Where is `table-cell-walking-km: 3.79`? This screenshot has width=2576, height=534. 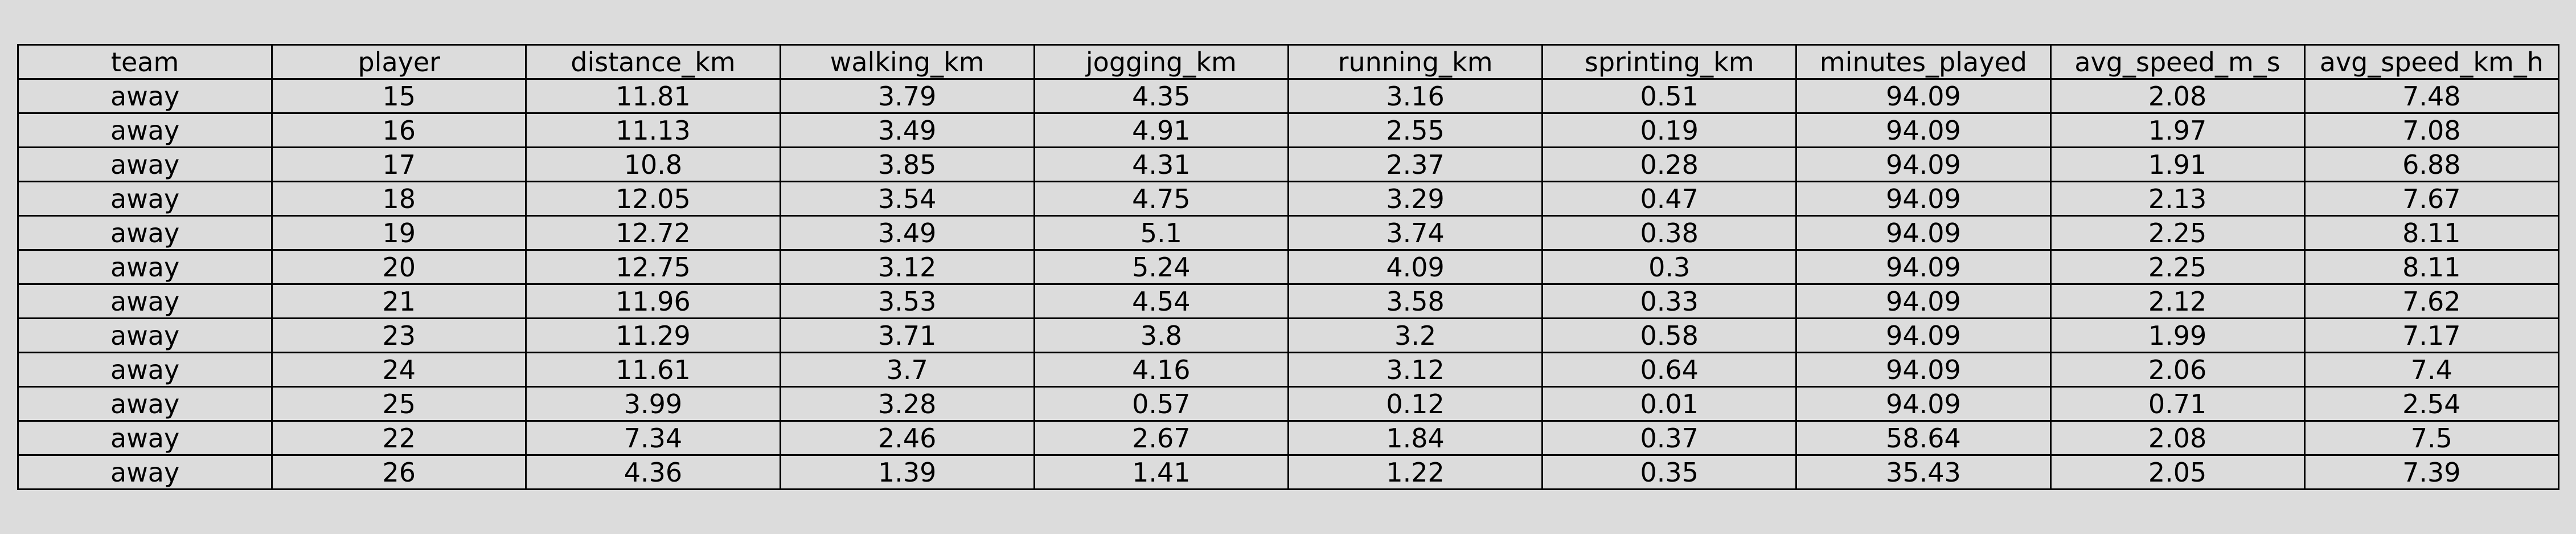
table-cell-walking-km: 3.79 is located at coordinates (907, 96).